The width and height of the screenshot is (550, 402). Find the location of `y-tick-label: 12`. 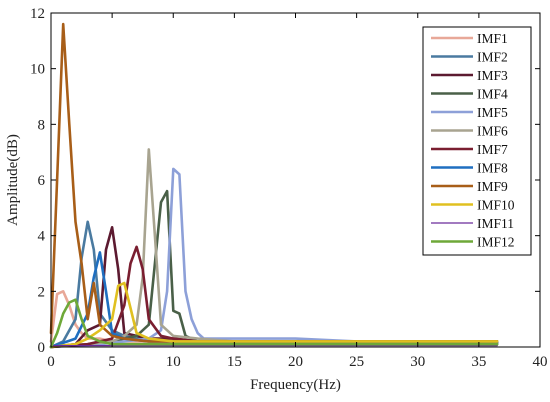

y-tick-label: 12 is located at coordinates (37, 14).